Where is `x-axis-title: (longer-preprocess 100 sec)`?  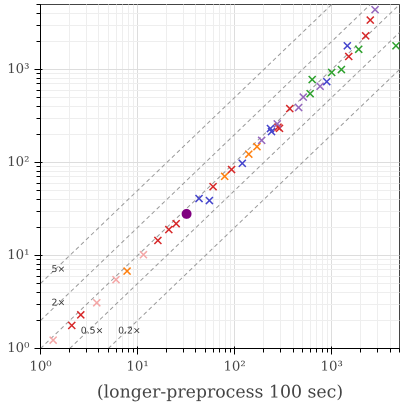
x-axis-title: (longer-preprocess 100 sec) is located at coordinates (220, 392).